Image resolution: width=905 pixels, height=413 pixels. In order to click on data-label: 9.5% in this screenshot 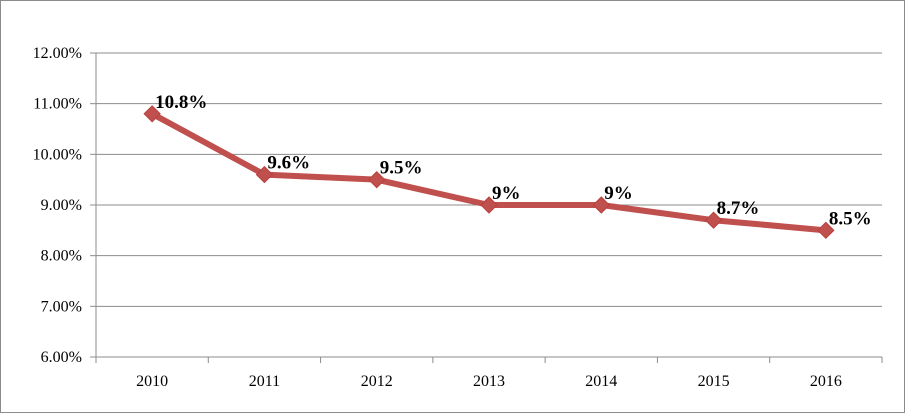, I will do `click(401, 168)`.